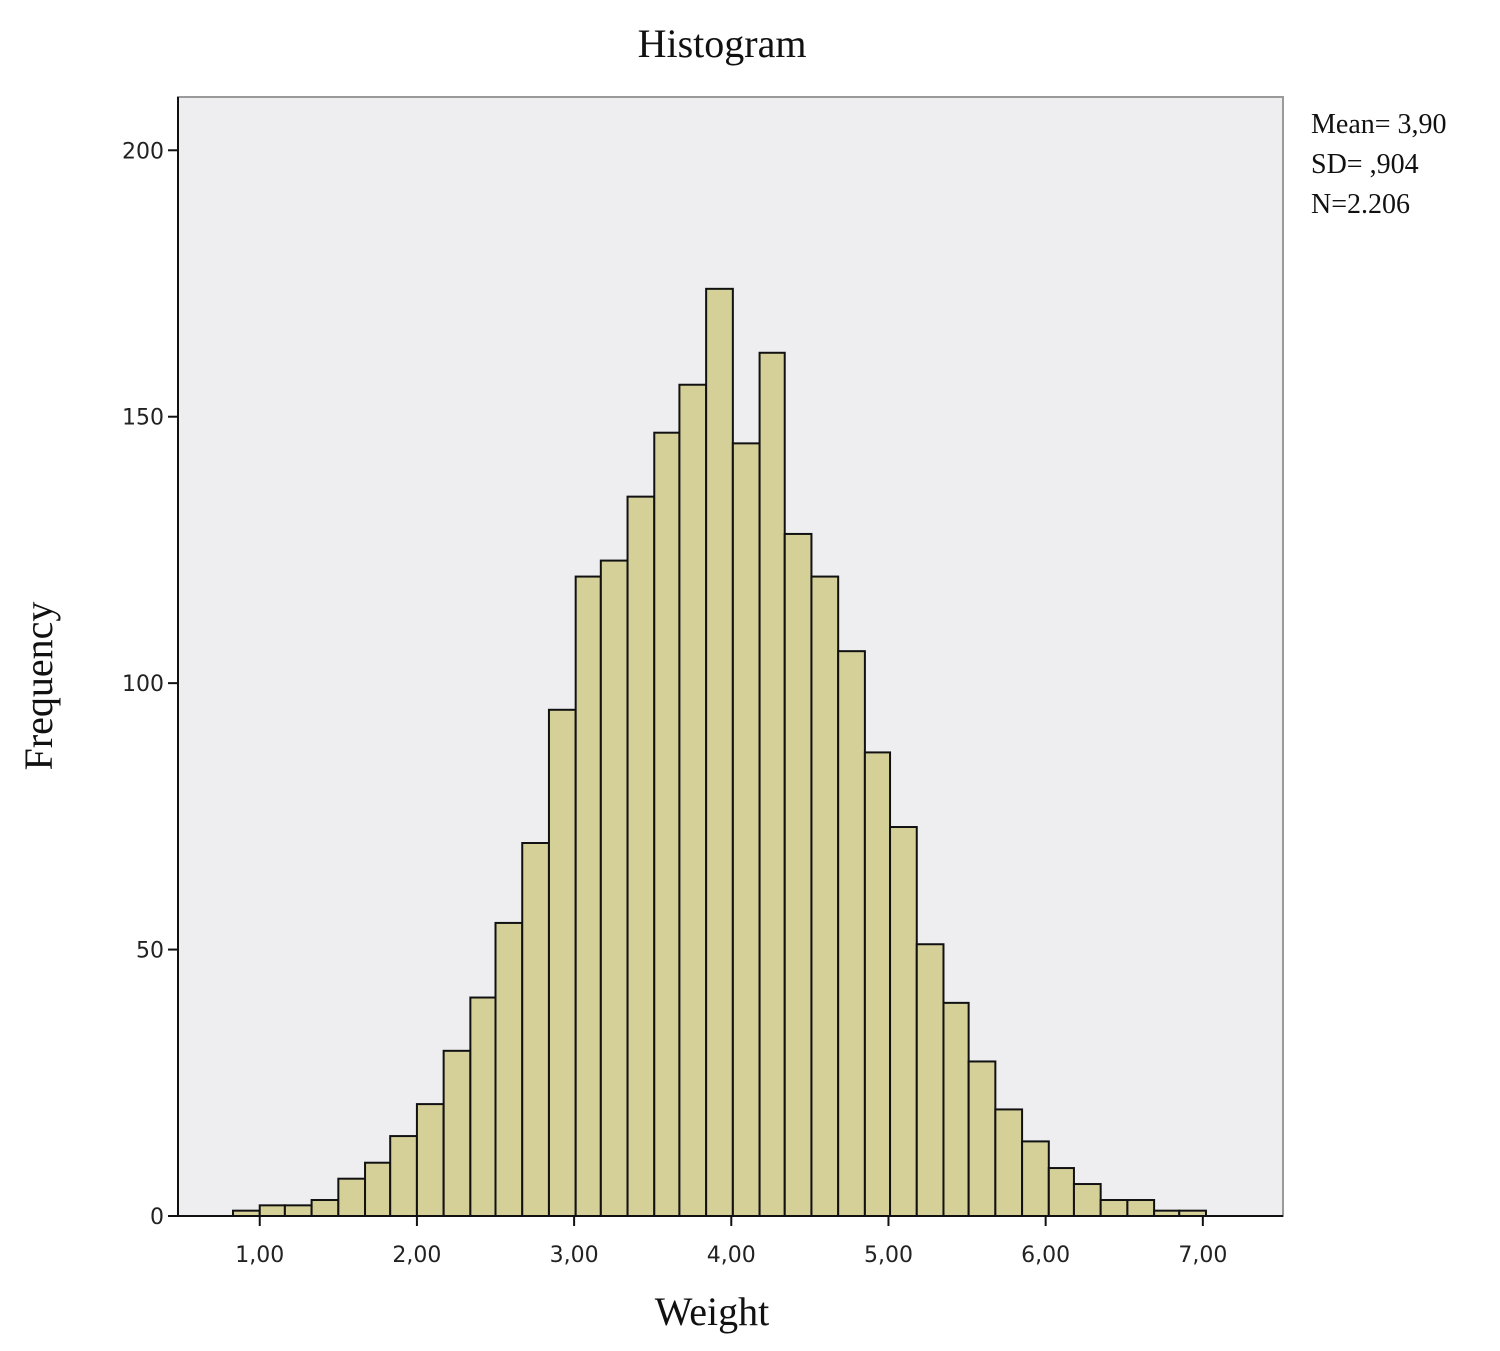 The width and height of the screenshot is (1500, 1351). I want to click on y-axis-label: Frequency, so click(38, 686).